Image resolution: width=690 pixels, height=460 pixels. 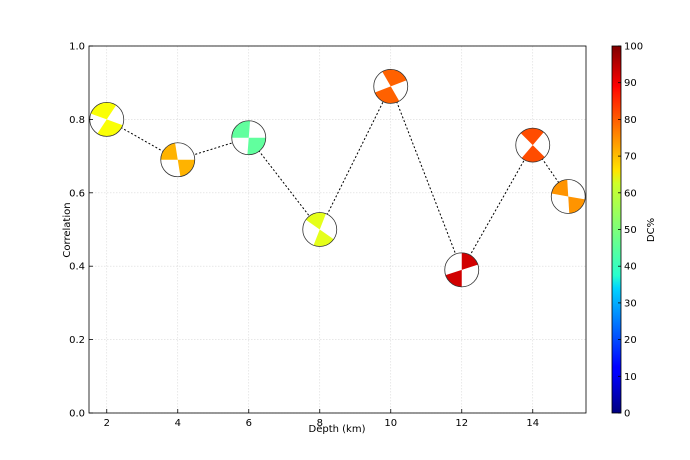 What do you see at coordinates (630, 83) in the screenshot?
I see `colorbar-tick-label: 90` at bounding box center [630, 83].